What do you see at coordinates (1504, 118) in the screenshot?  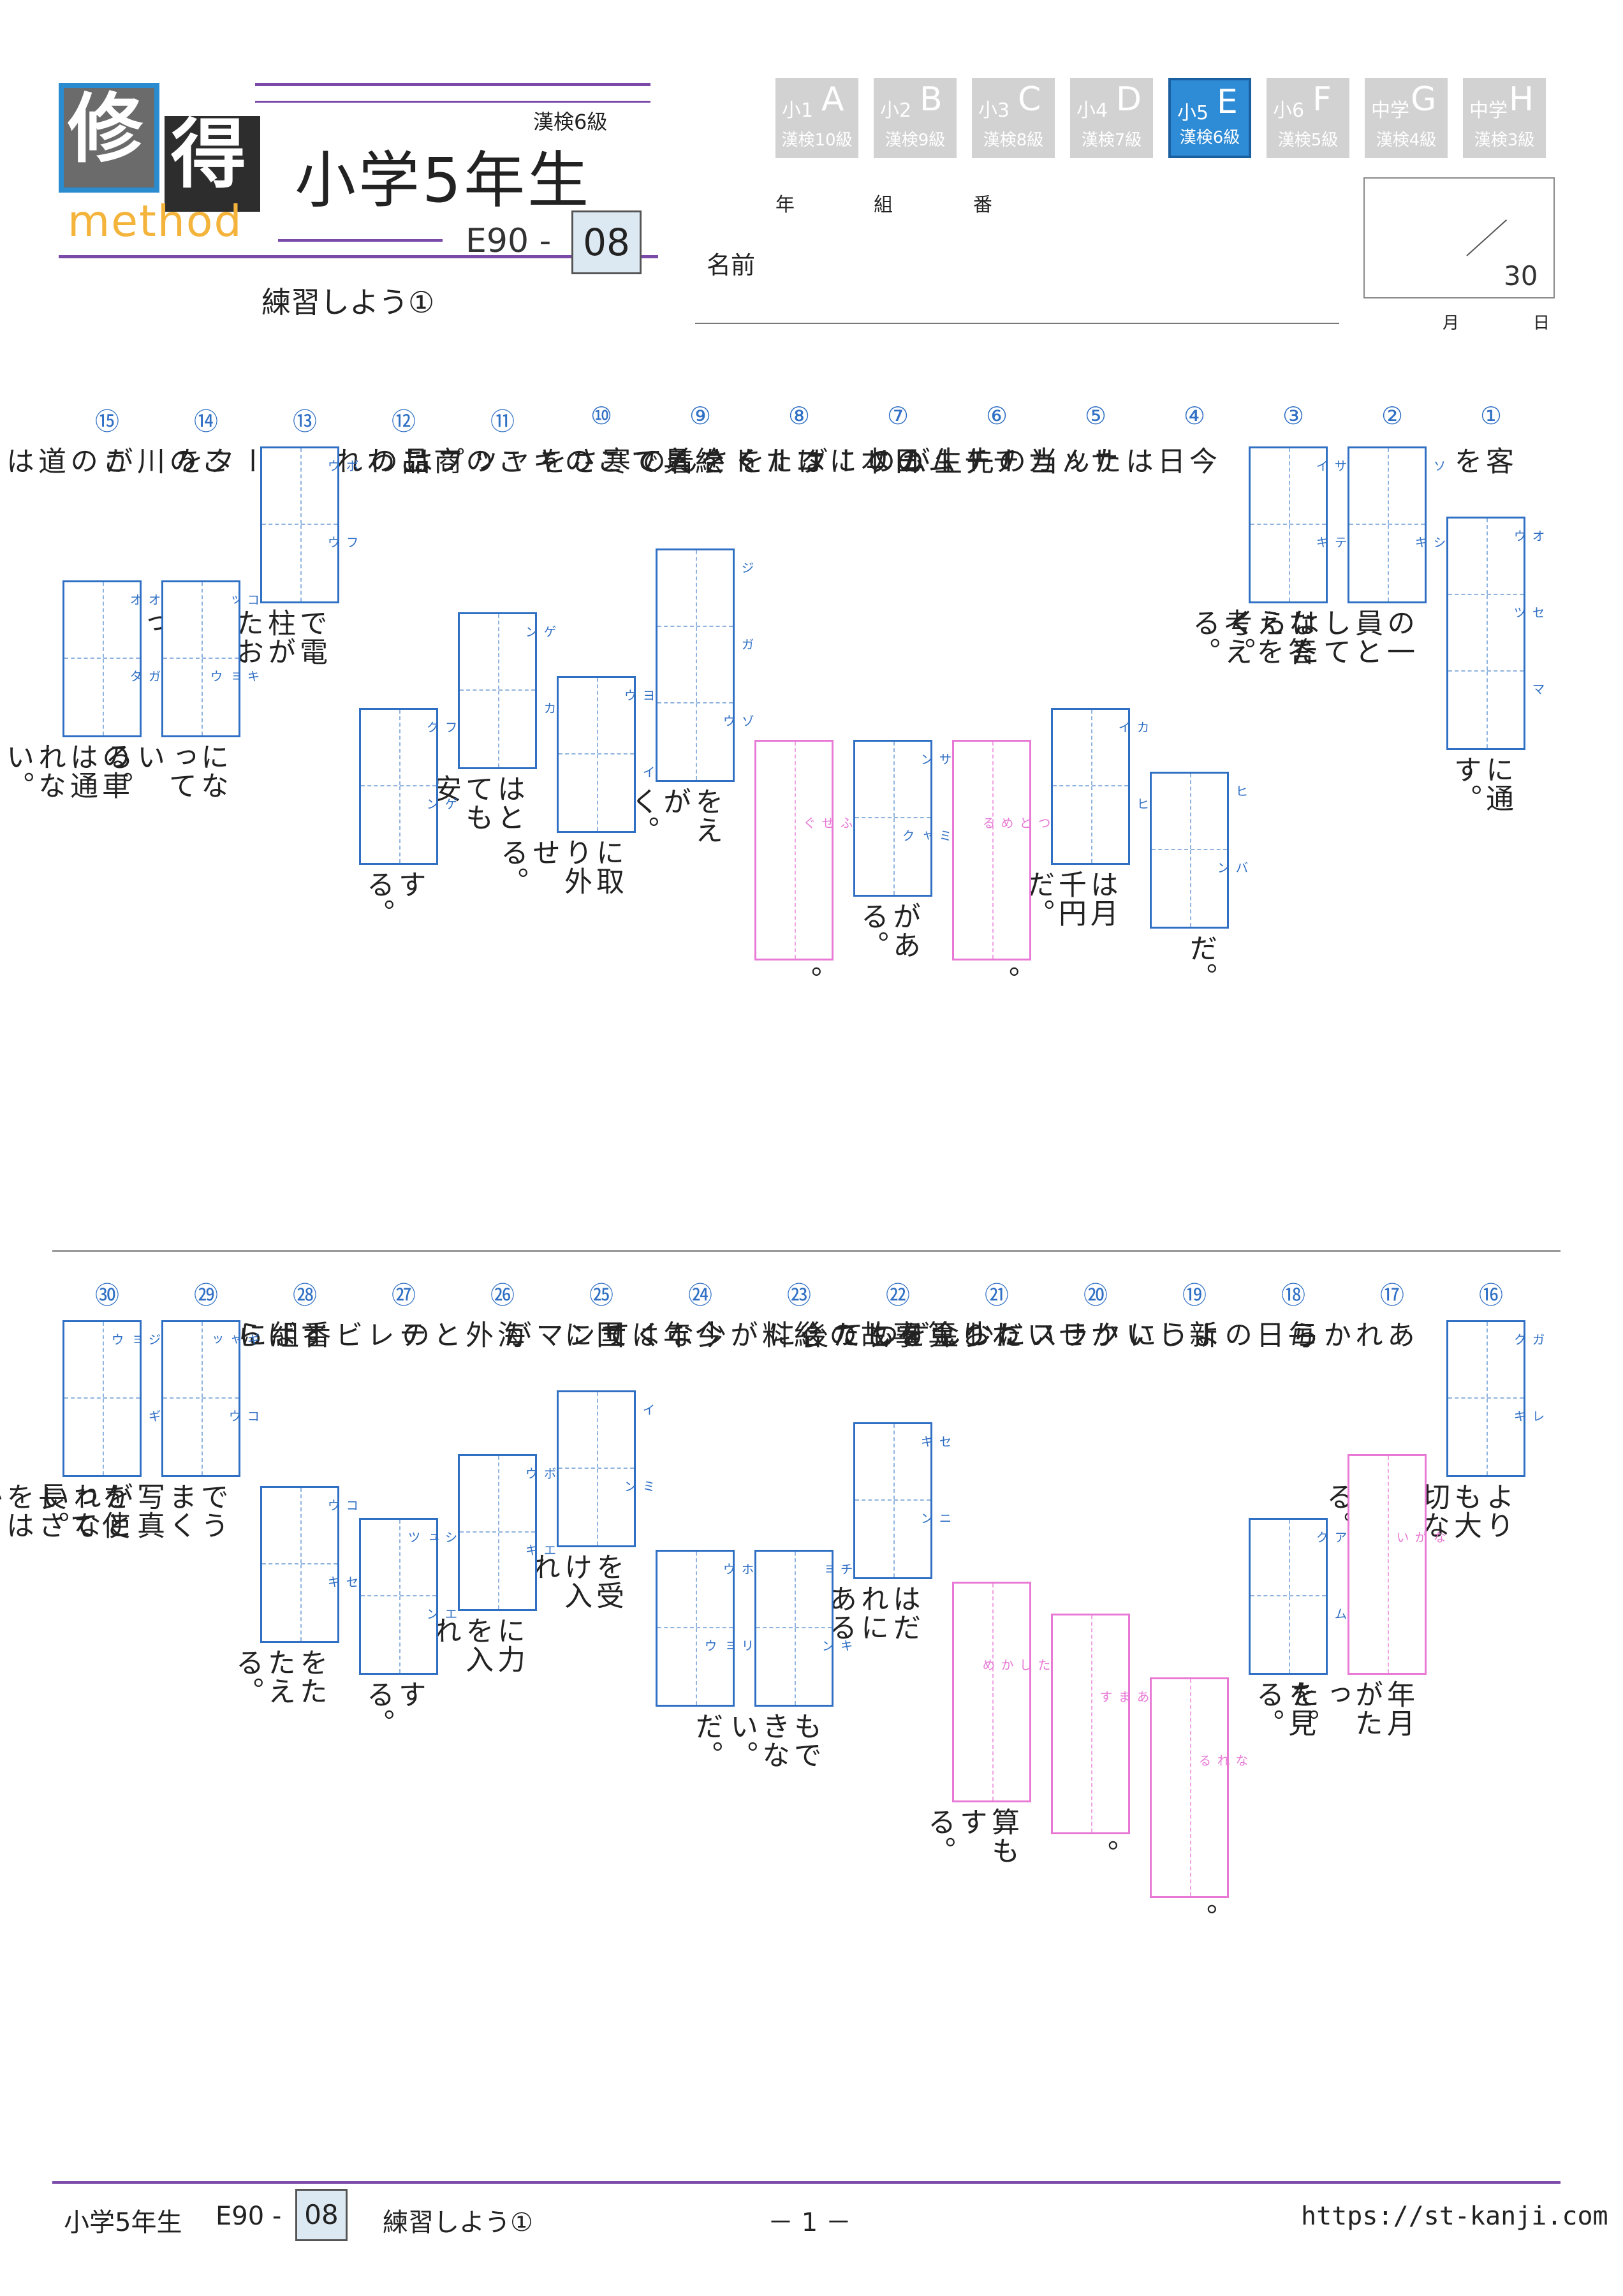 I see `level-tab-8: 中学 H 漢検3級` at bounding box center [1504, 118].